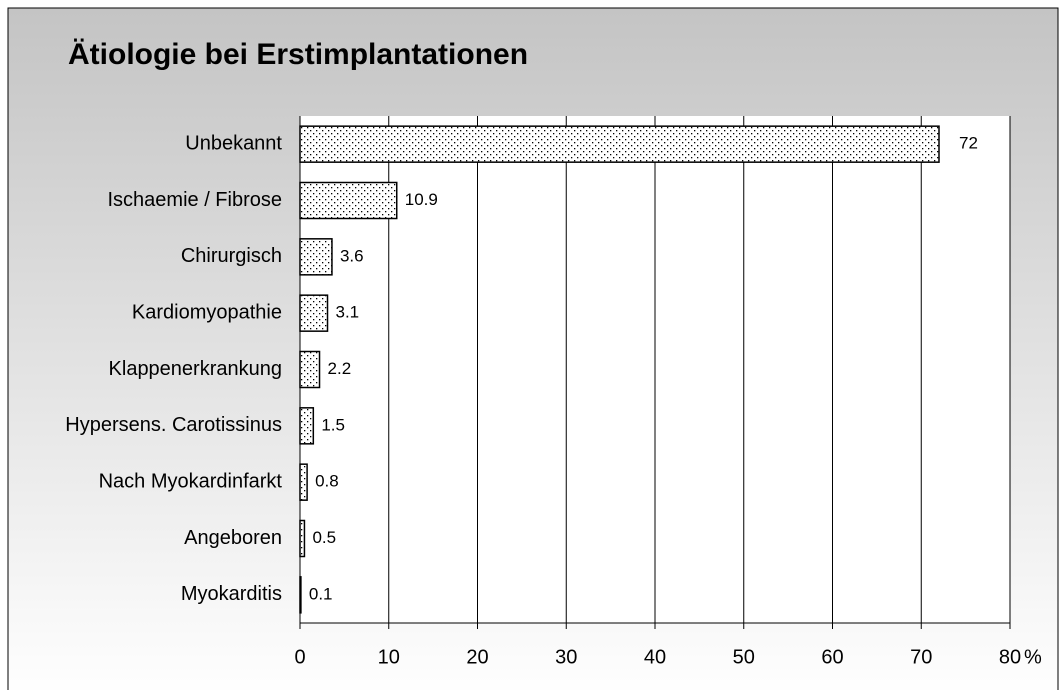 Image resolution: width=1063 pixels, height=695 pixels. Describe the element at coordinates (421, 199) in the screenshot. I see `value-label: 10.9` at that location.